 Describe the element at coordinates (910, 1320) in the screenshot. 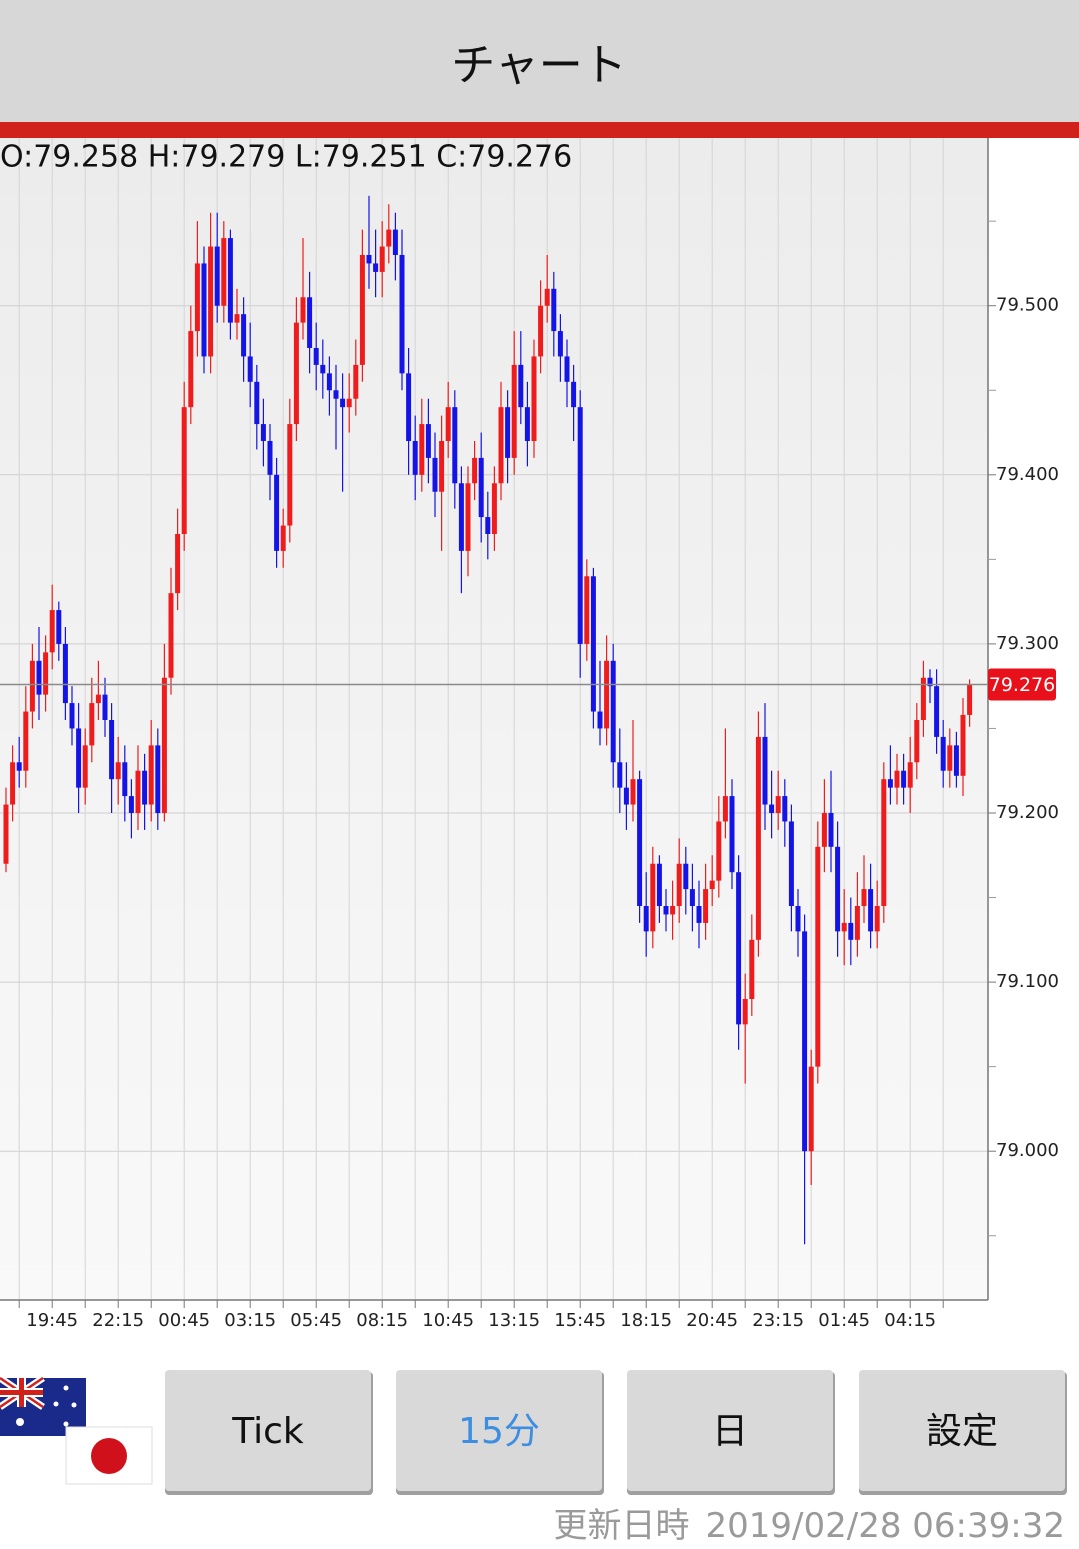

I see `x-tick-label: 04:15` at that location.